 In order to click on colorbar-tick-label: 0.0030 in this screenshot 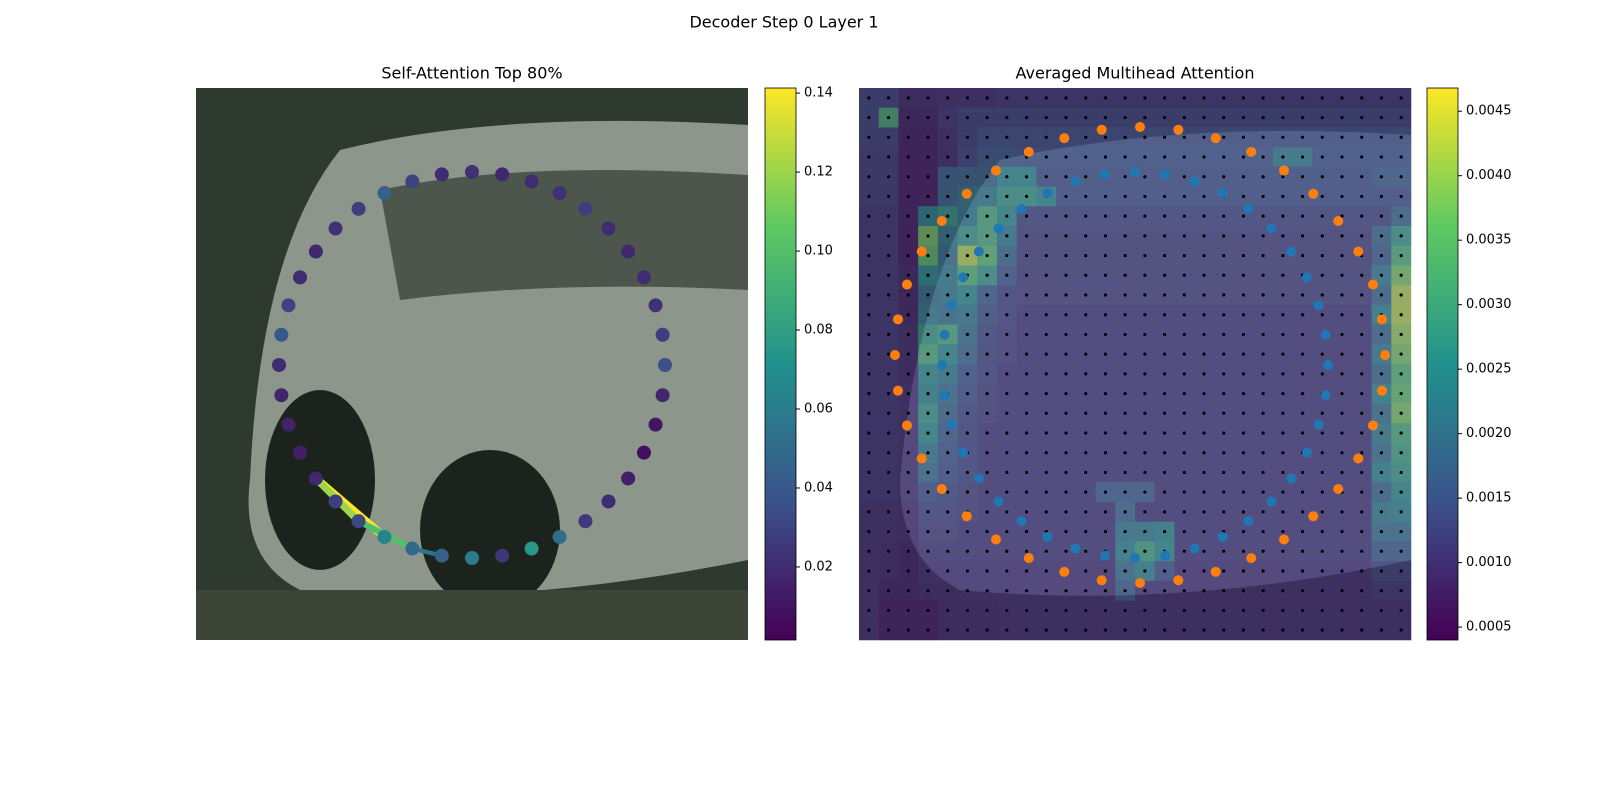, I will do `click(1489, 304)`.